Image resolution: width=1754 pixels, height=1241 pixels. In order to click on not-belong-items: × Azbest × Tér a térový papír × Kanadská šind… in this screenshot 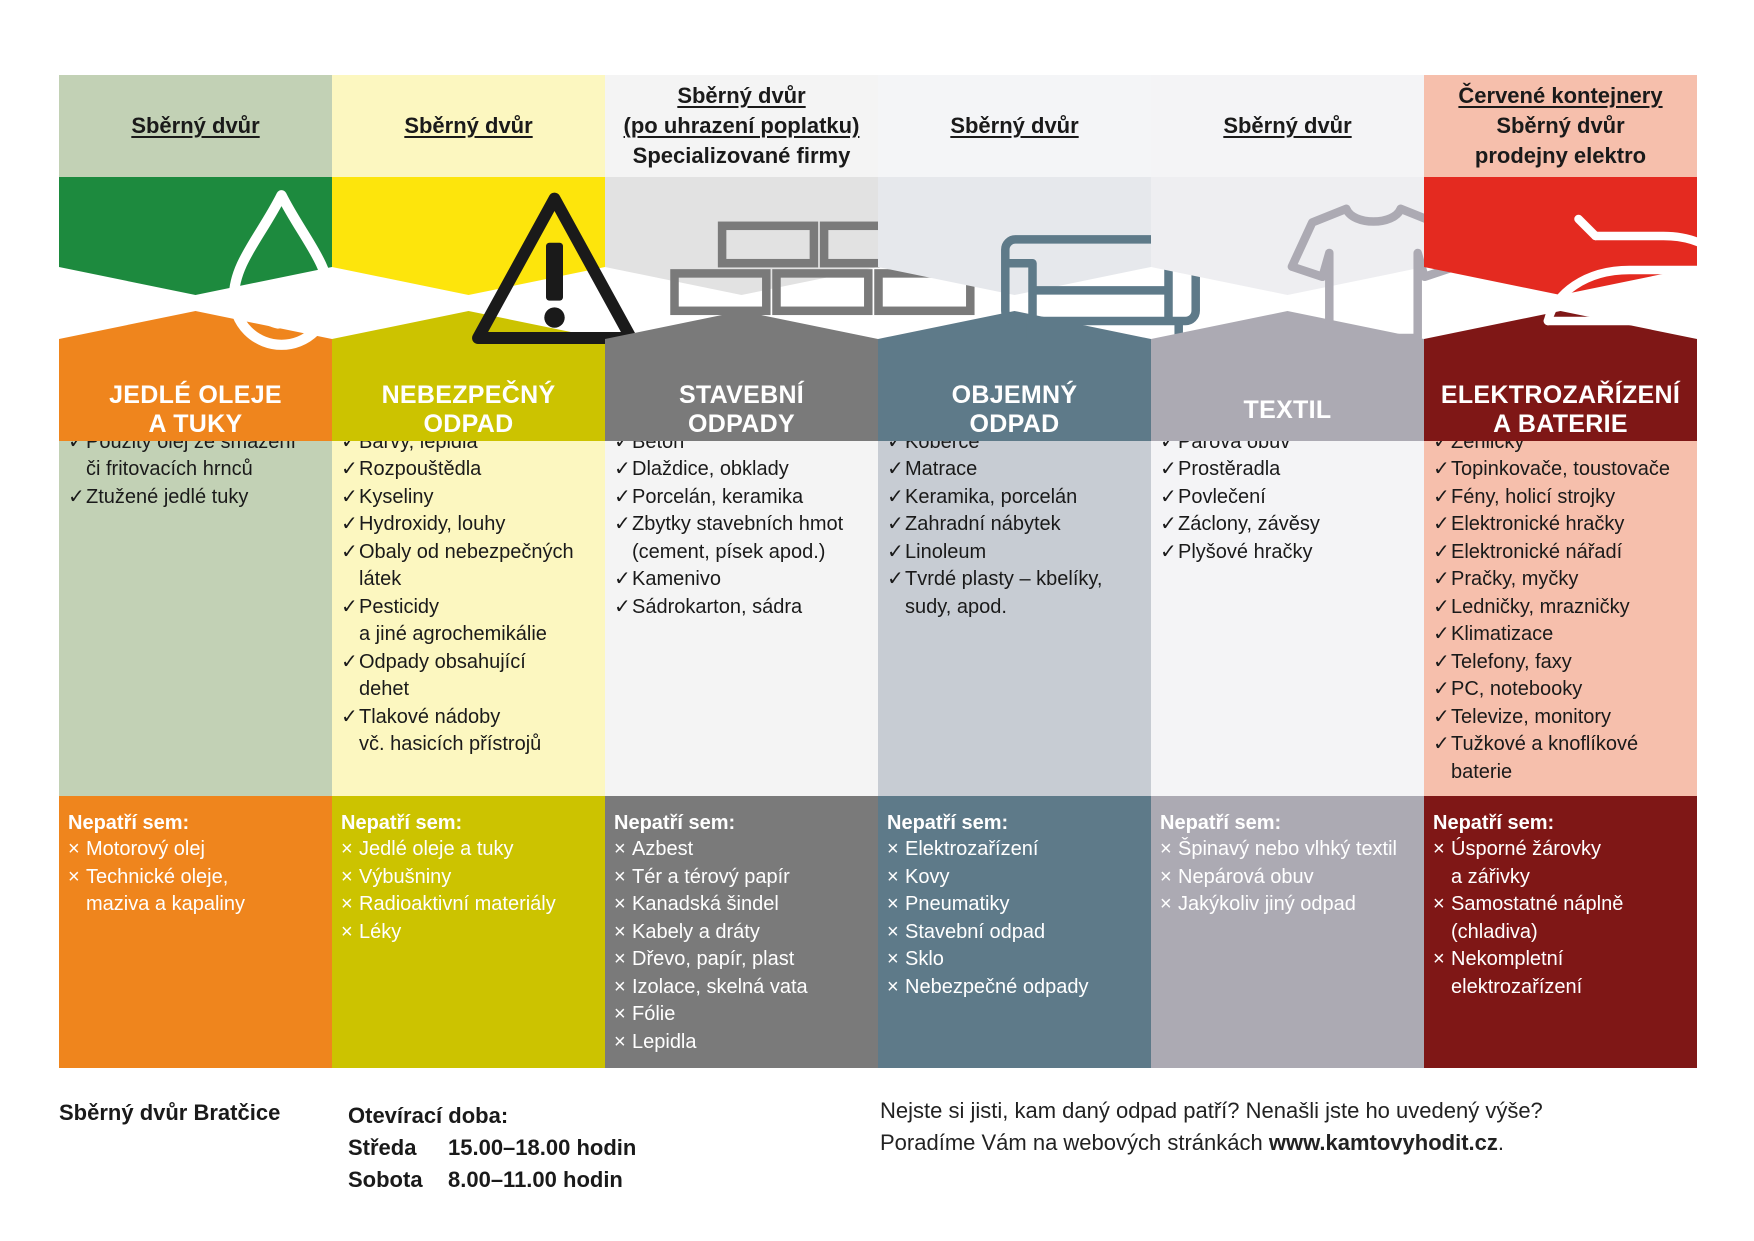, I will do `click(742, 946)`.